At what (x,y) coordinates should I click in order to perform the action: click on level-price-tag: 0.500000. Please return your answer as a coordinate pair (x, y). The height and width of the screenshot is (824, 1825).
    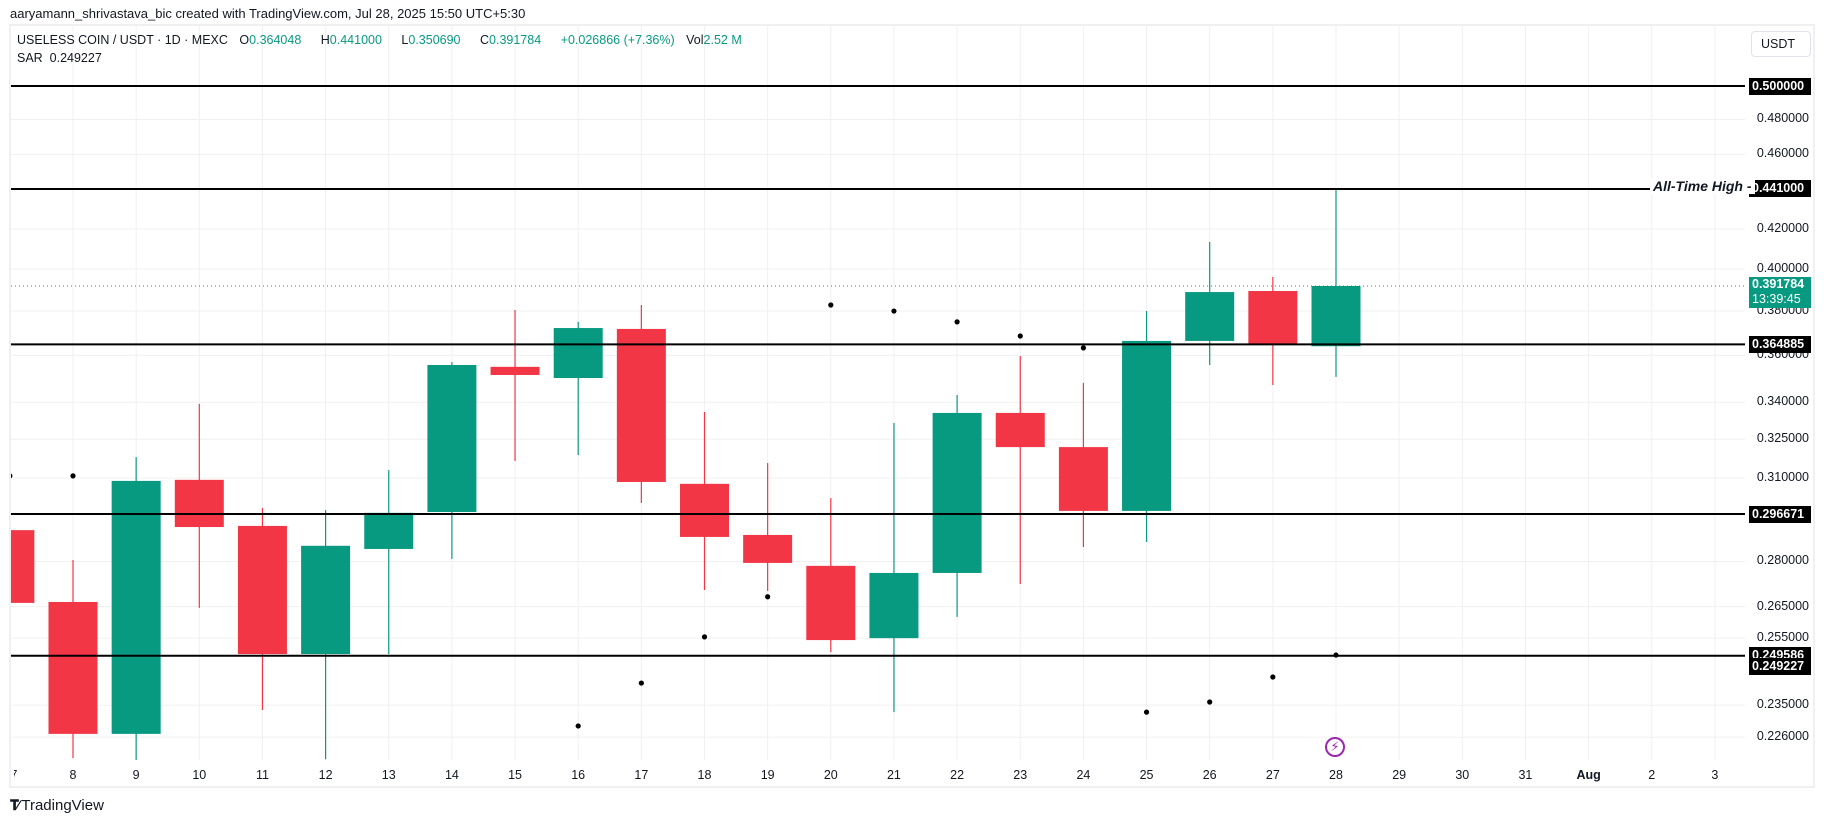
    Looking at the image, I should click on (1780, 86).